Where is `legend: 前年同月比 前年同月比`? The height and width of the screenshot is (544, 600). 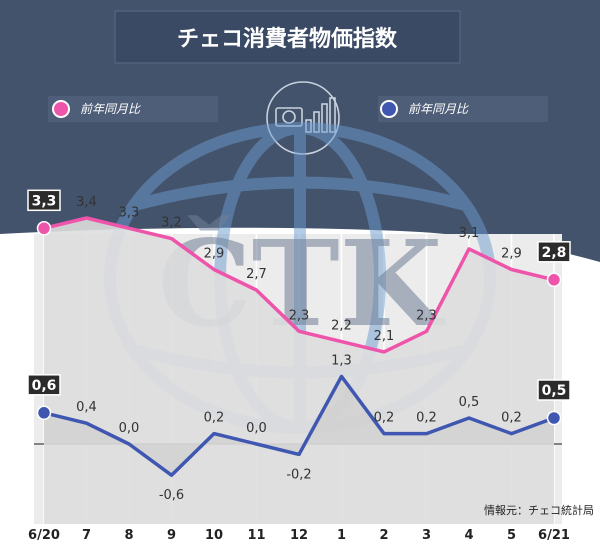 legend: 前年同月比 前年同月比 is located at coordinates (298, 109).